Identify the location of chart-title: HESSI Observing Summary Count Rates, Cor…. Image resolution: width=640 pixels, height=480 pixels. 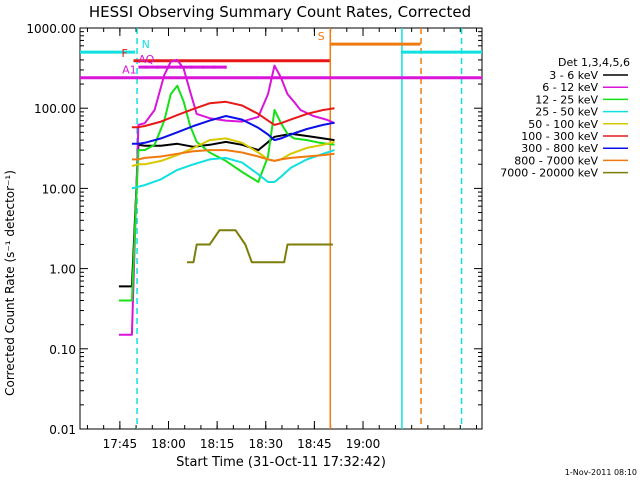
(280, 12).